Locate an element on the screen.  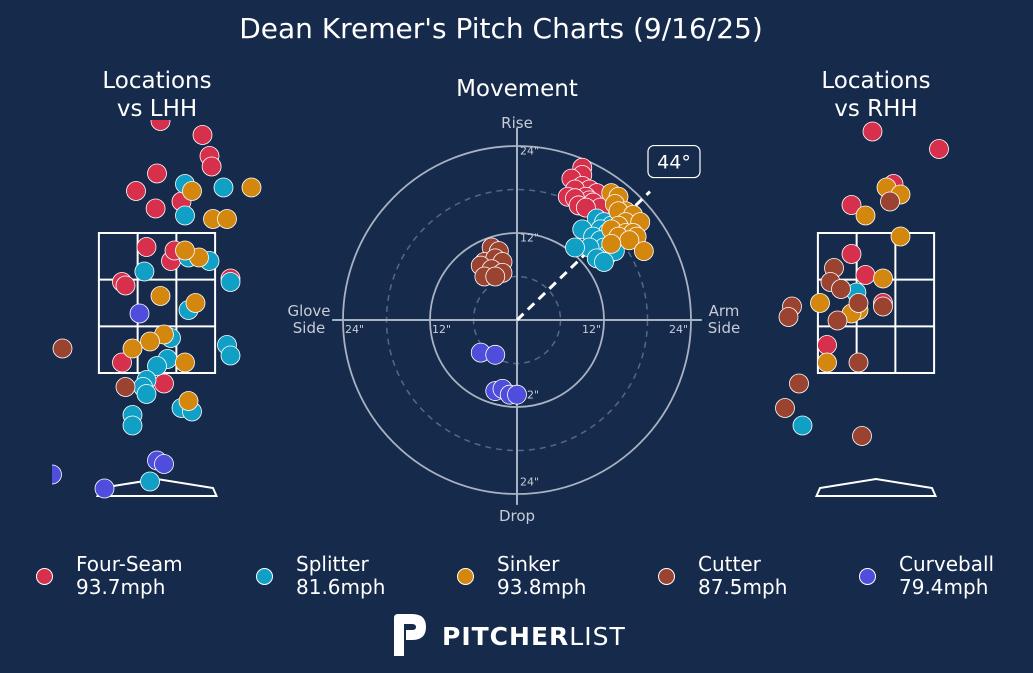
glove-side-label-line: Side is located at coordinates (309, 328).